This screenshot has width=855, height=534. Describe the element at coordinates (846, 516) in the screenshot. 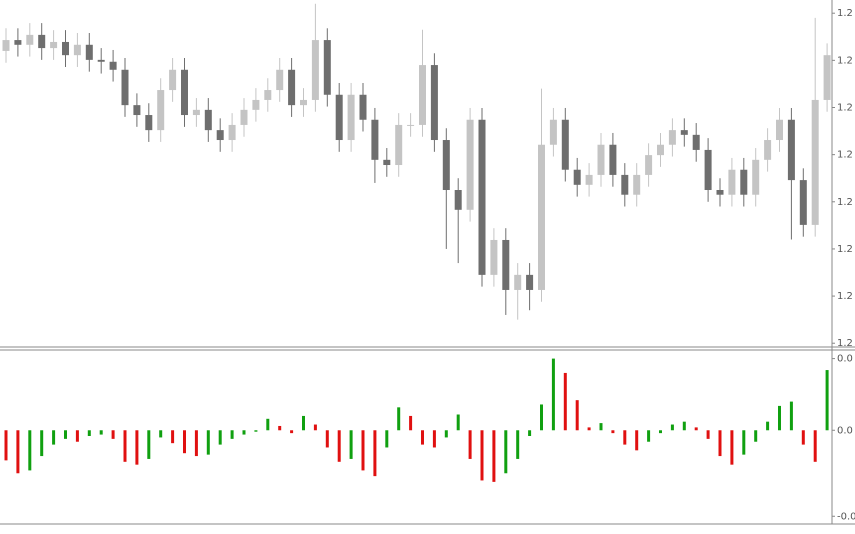

I see `y-tick-label: -0.0` at that location.